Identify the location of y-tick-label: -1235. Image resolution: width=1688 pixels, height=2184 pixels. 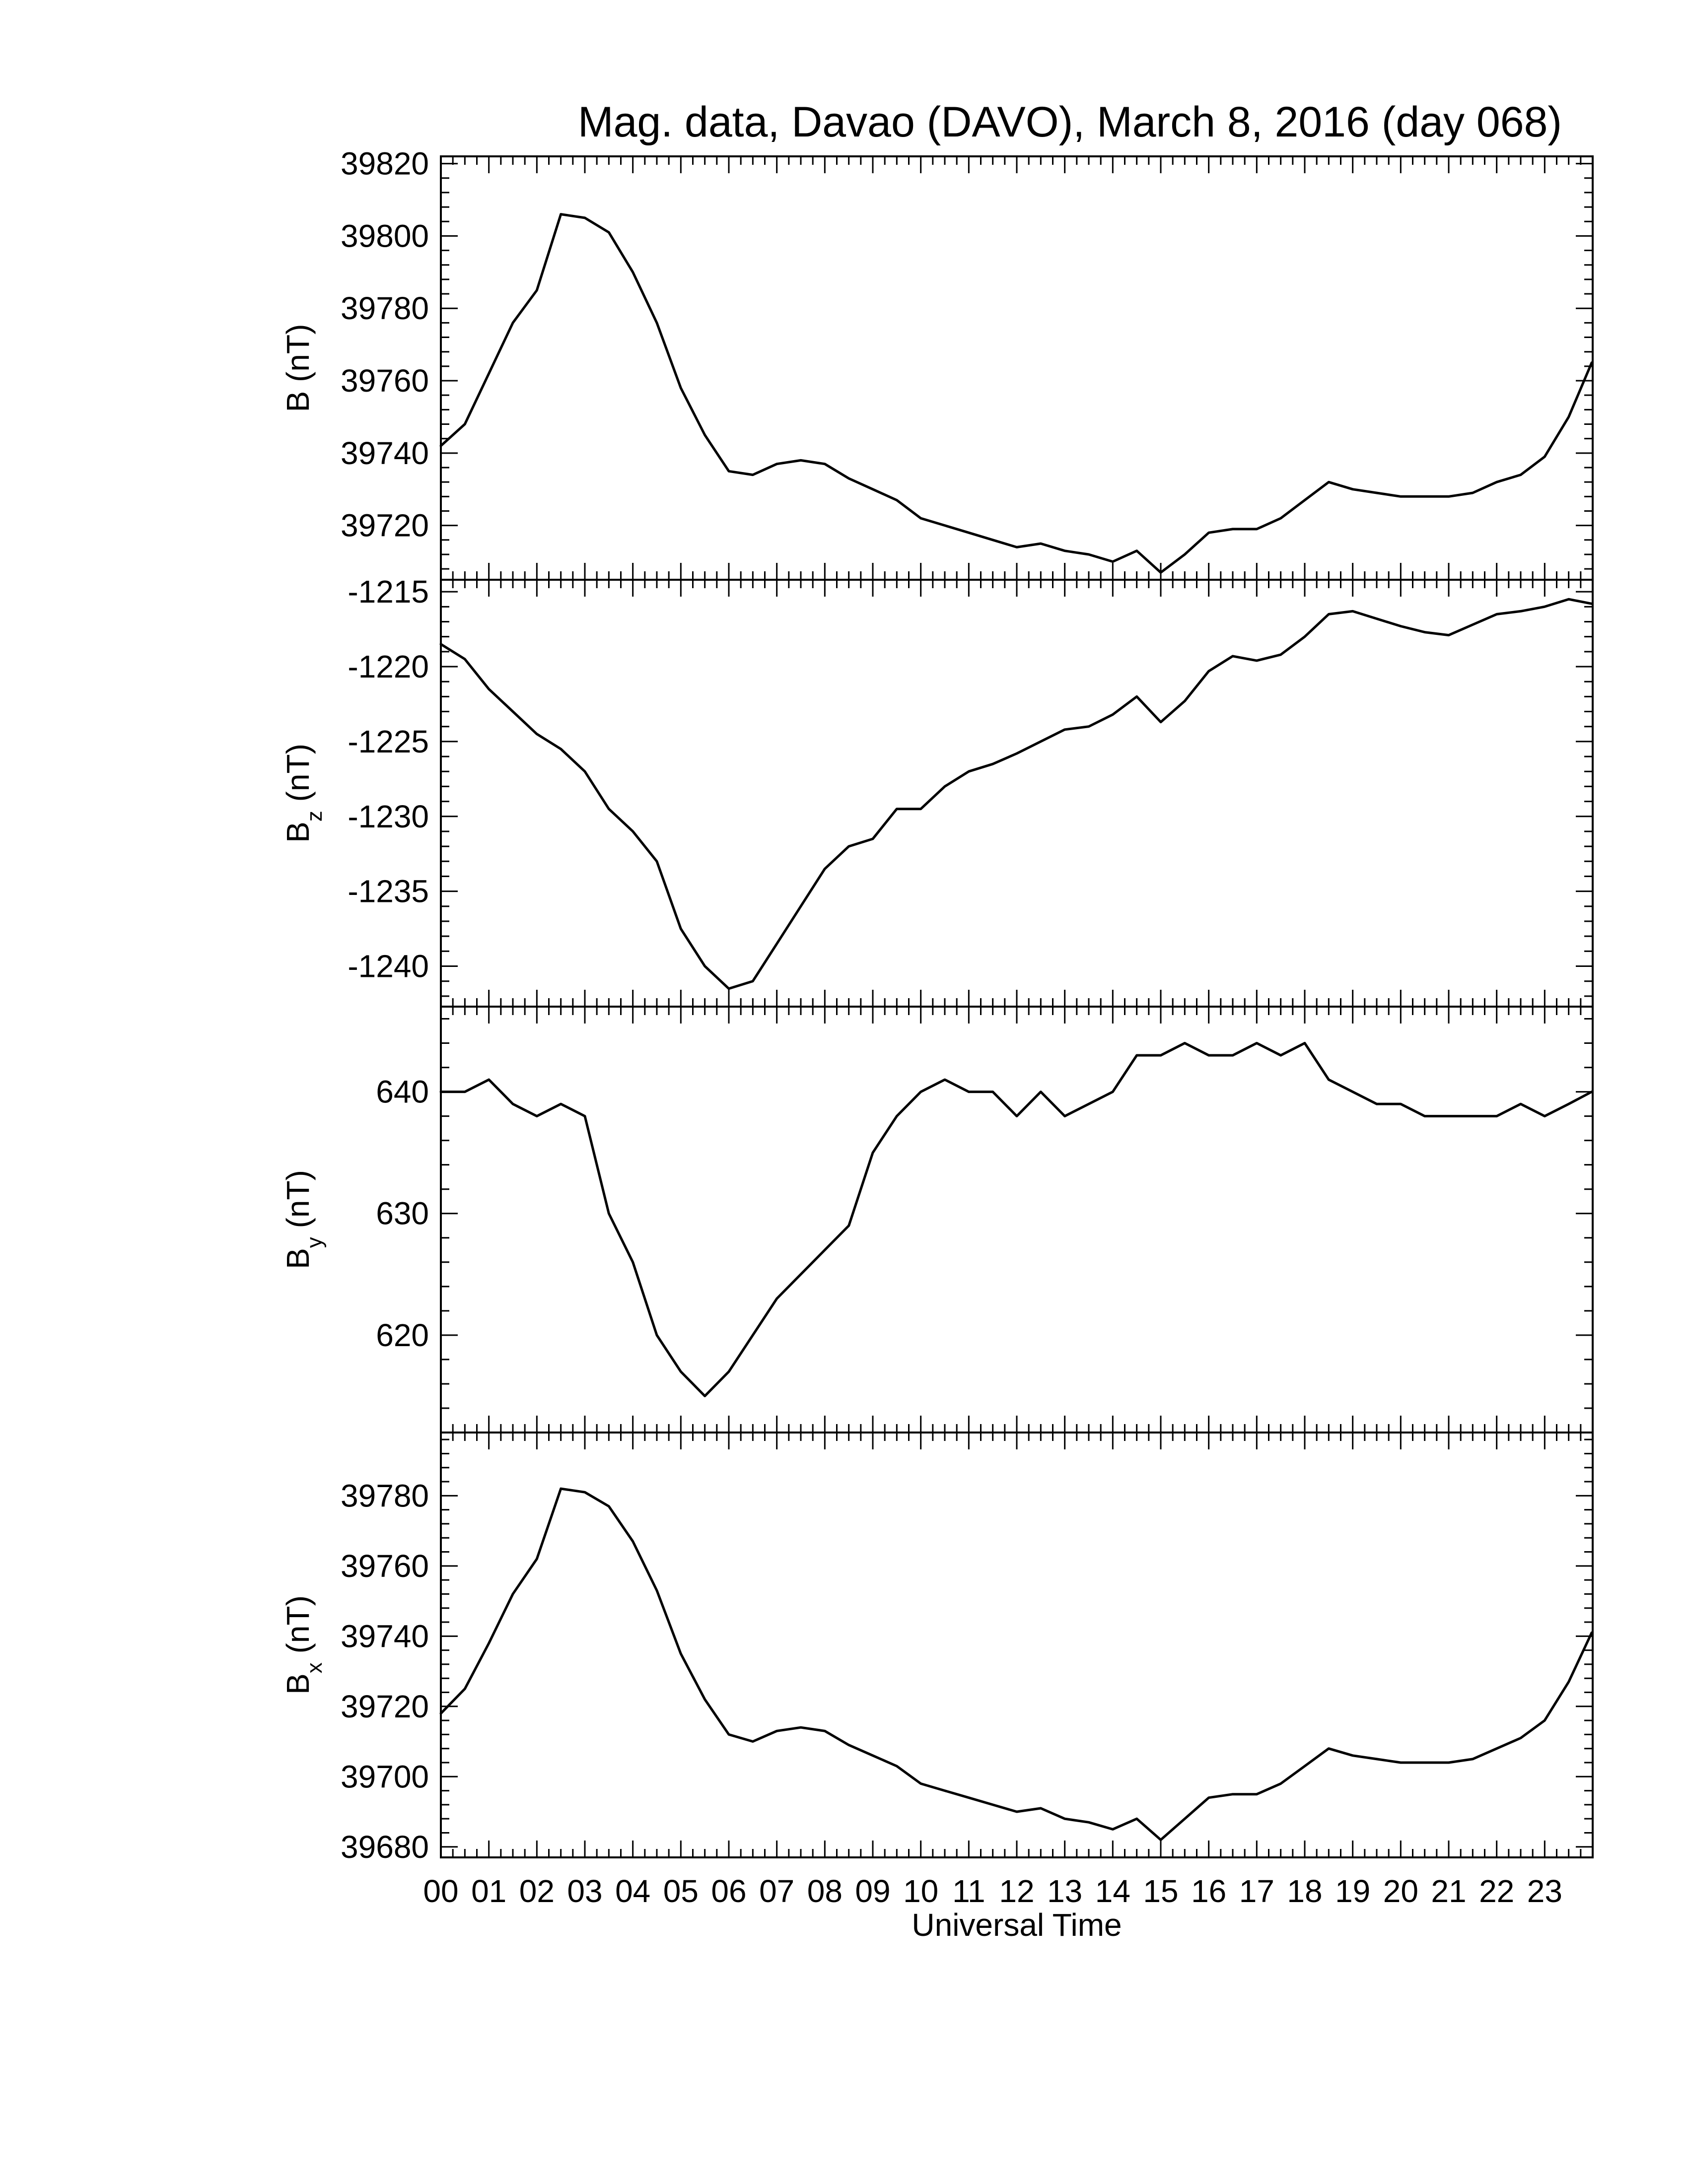
(388, 891).